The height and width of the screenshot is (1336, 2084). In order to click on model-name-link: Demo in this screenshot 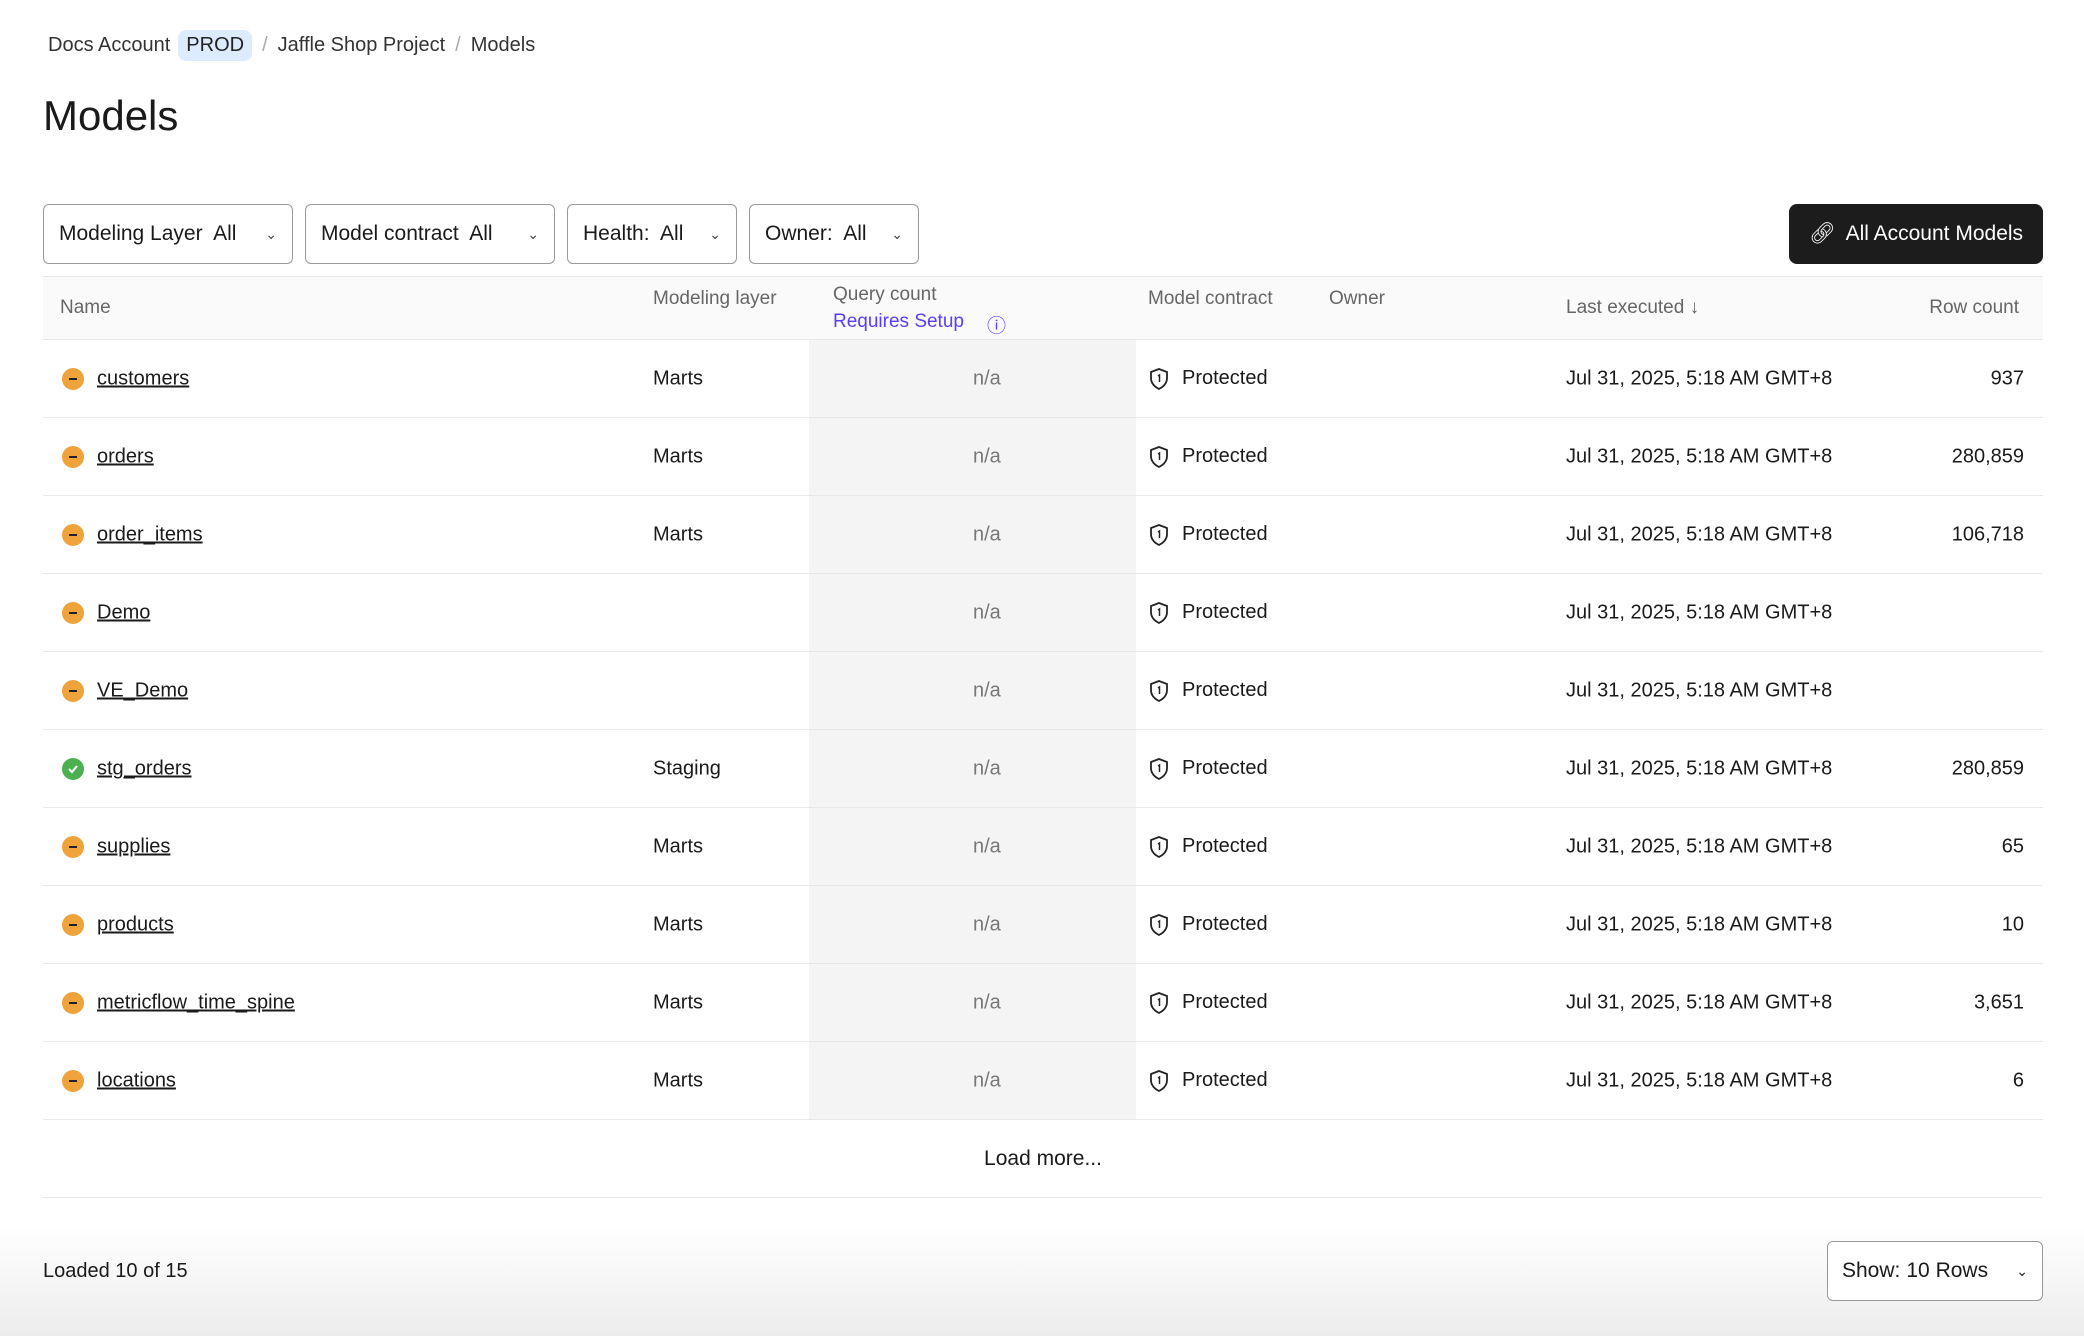, I will do `click(124, 612)`.